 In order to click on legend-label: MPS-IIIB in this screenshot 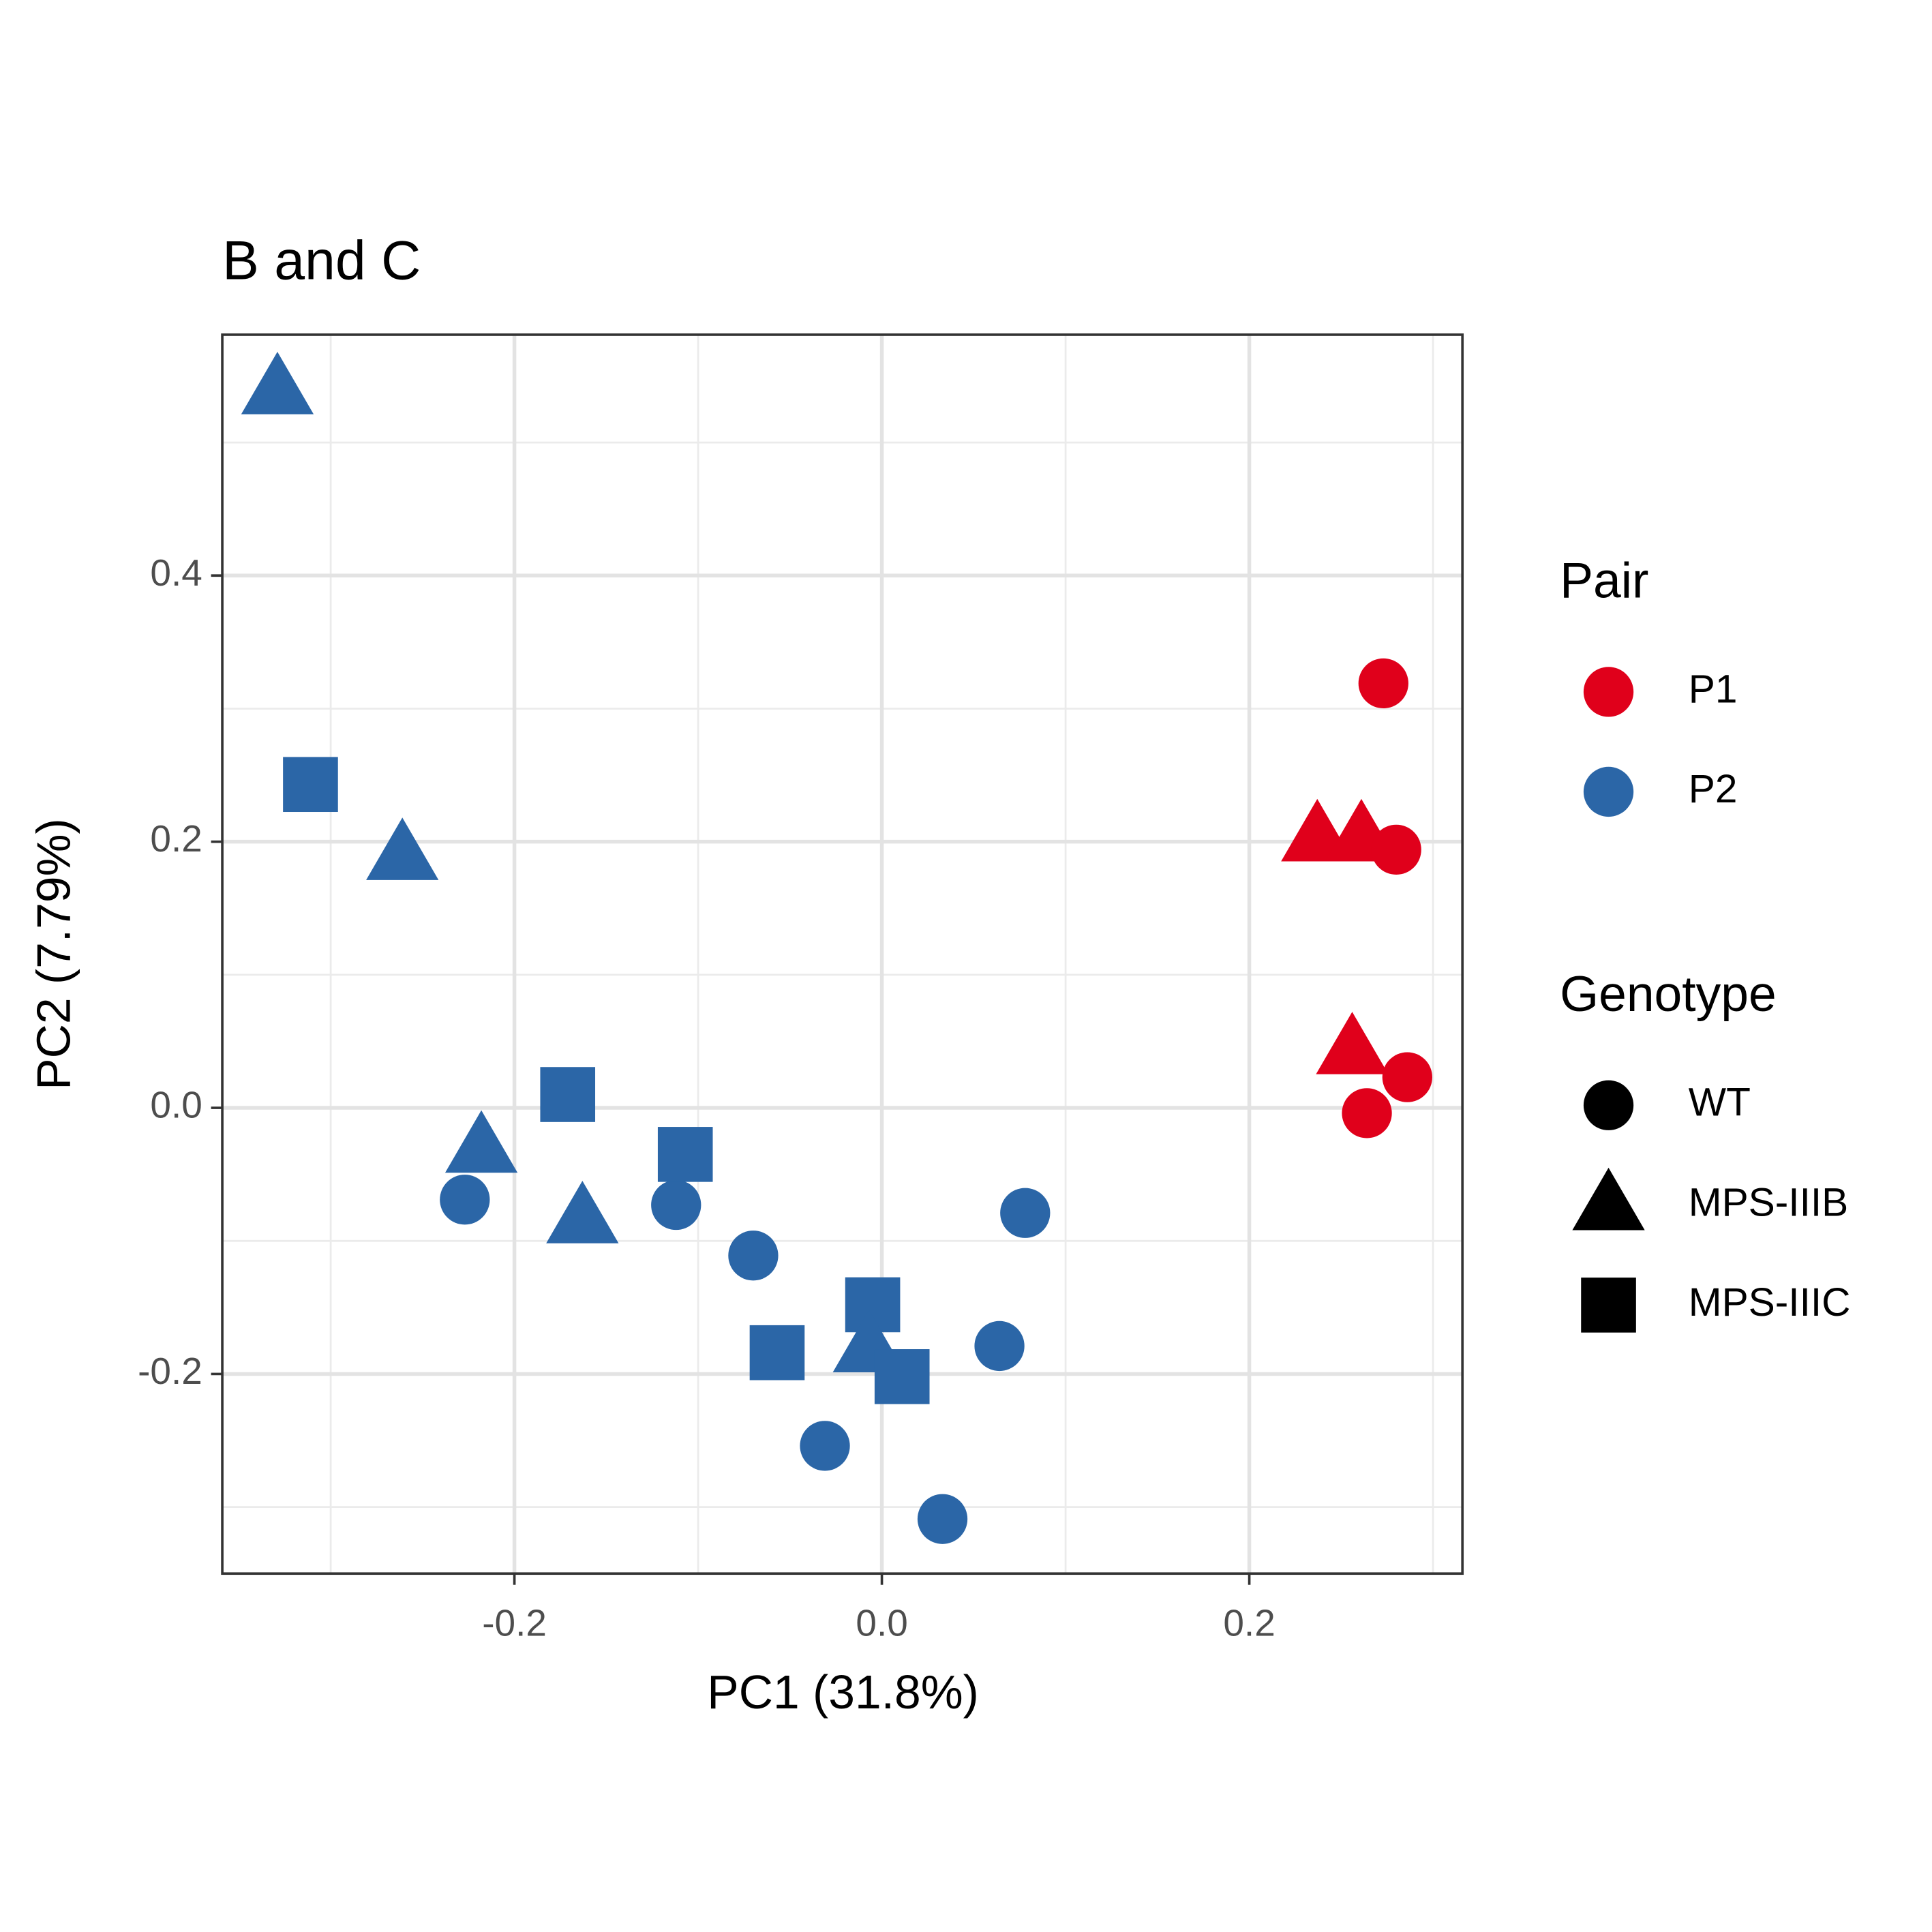, I will do `click(1769, 1202)`.